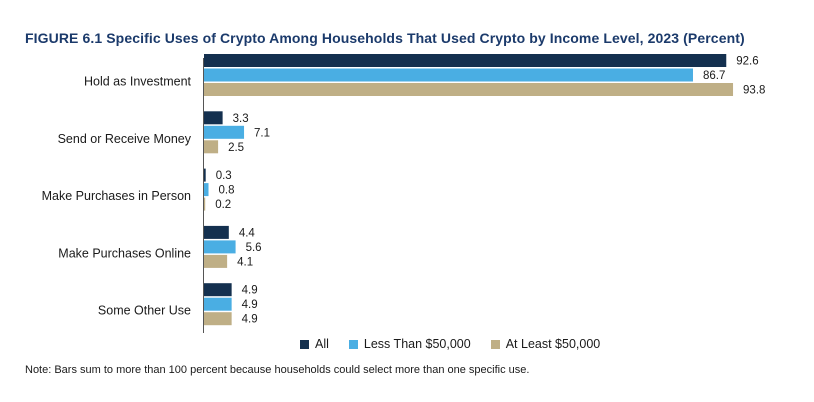 This screenshot has height=402, width=814. I want to click on bar-make-purchases-in-person-all, so click(205, 175).